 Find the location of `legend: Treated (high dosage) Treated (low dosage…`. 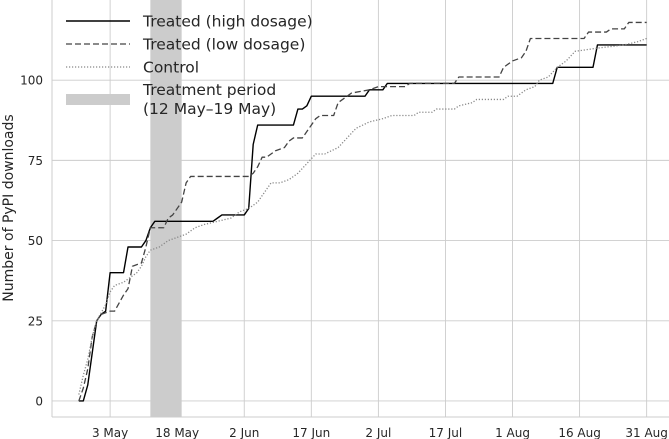

legend: Treated (high dosage) Treated (low dosage… is located at coordinates (189, 65).